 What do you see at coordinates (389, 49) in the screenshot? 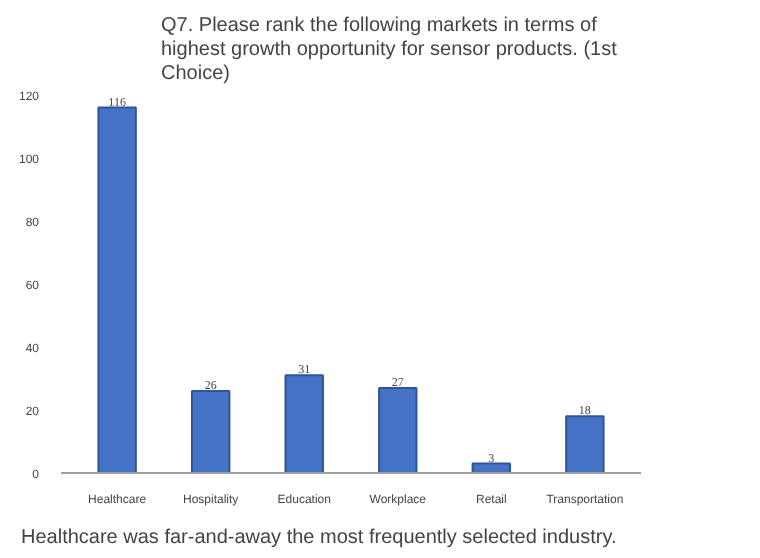
I see `chart-title: Q7. Please rank the following markets in terms of highest growth opportunity for sensor products. (1st Choice)` at bounding box center [389, 49].